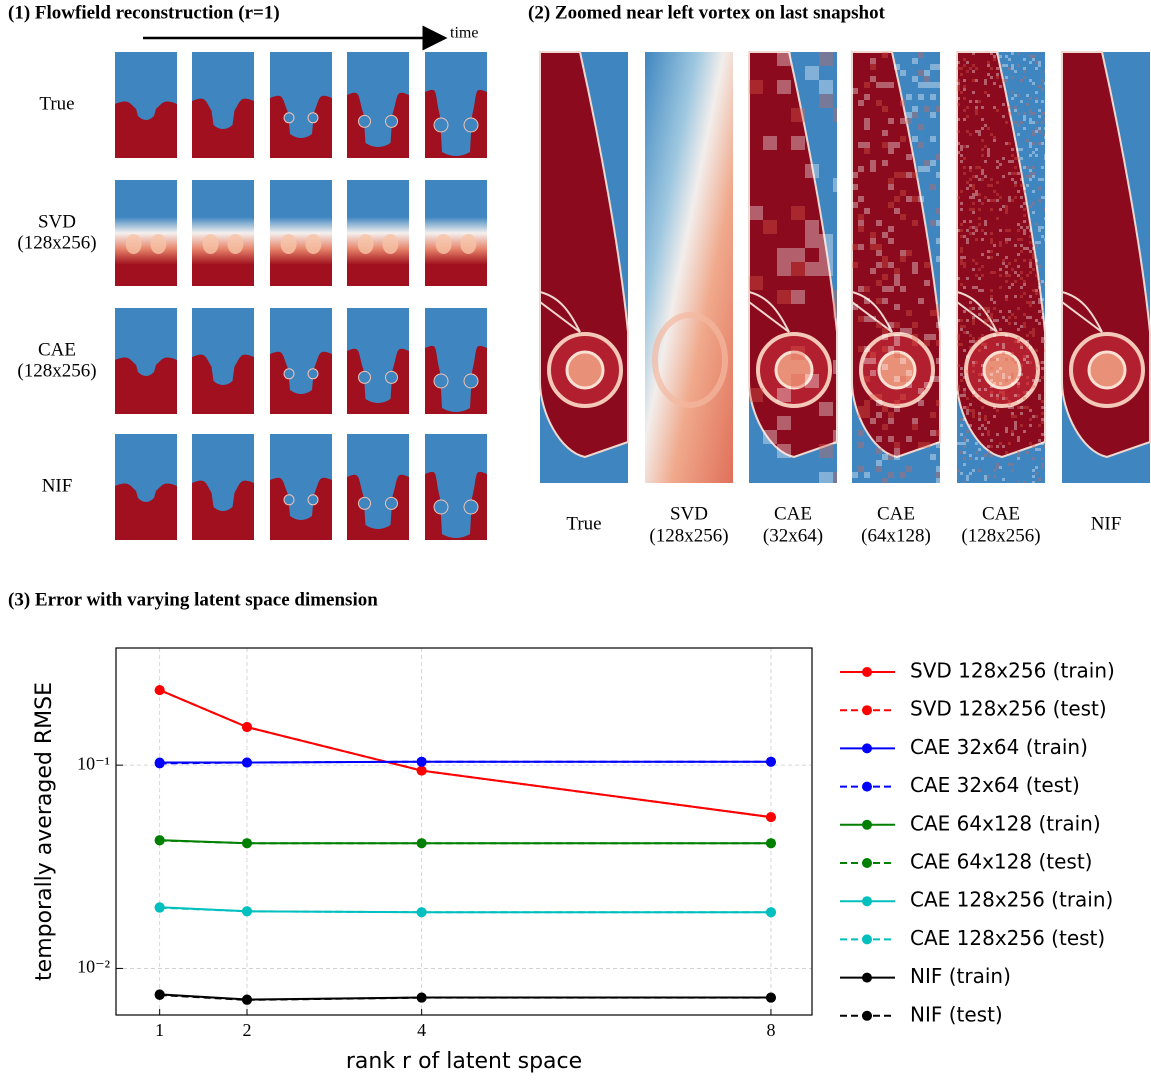  What do you see at coordinates (471, 507) in the screenshot?
I see `vortex` at bounding box center [471, 507].